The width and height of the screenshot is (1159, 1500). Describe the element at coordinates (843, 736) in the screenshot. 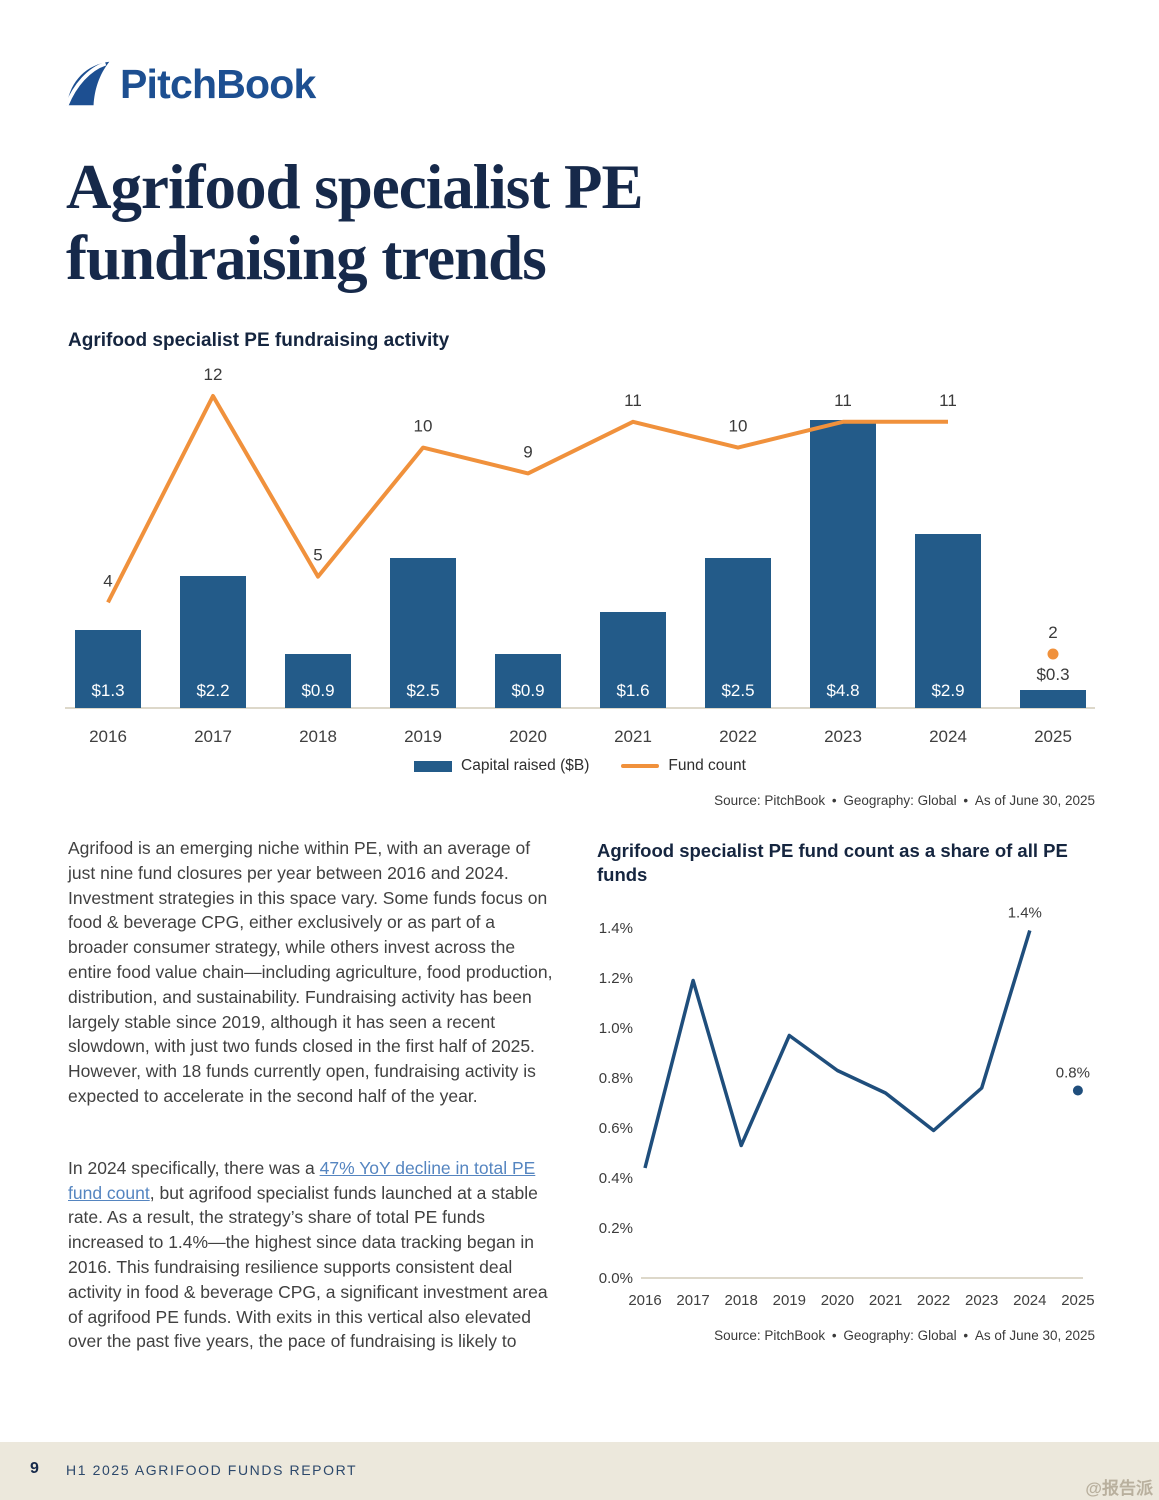

I see `x-axis-label-2023: 2023` at that location.